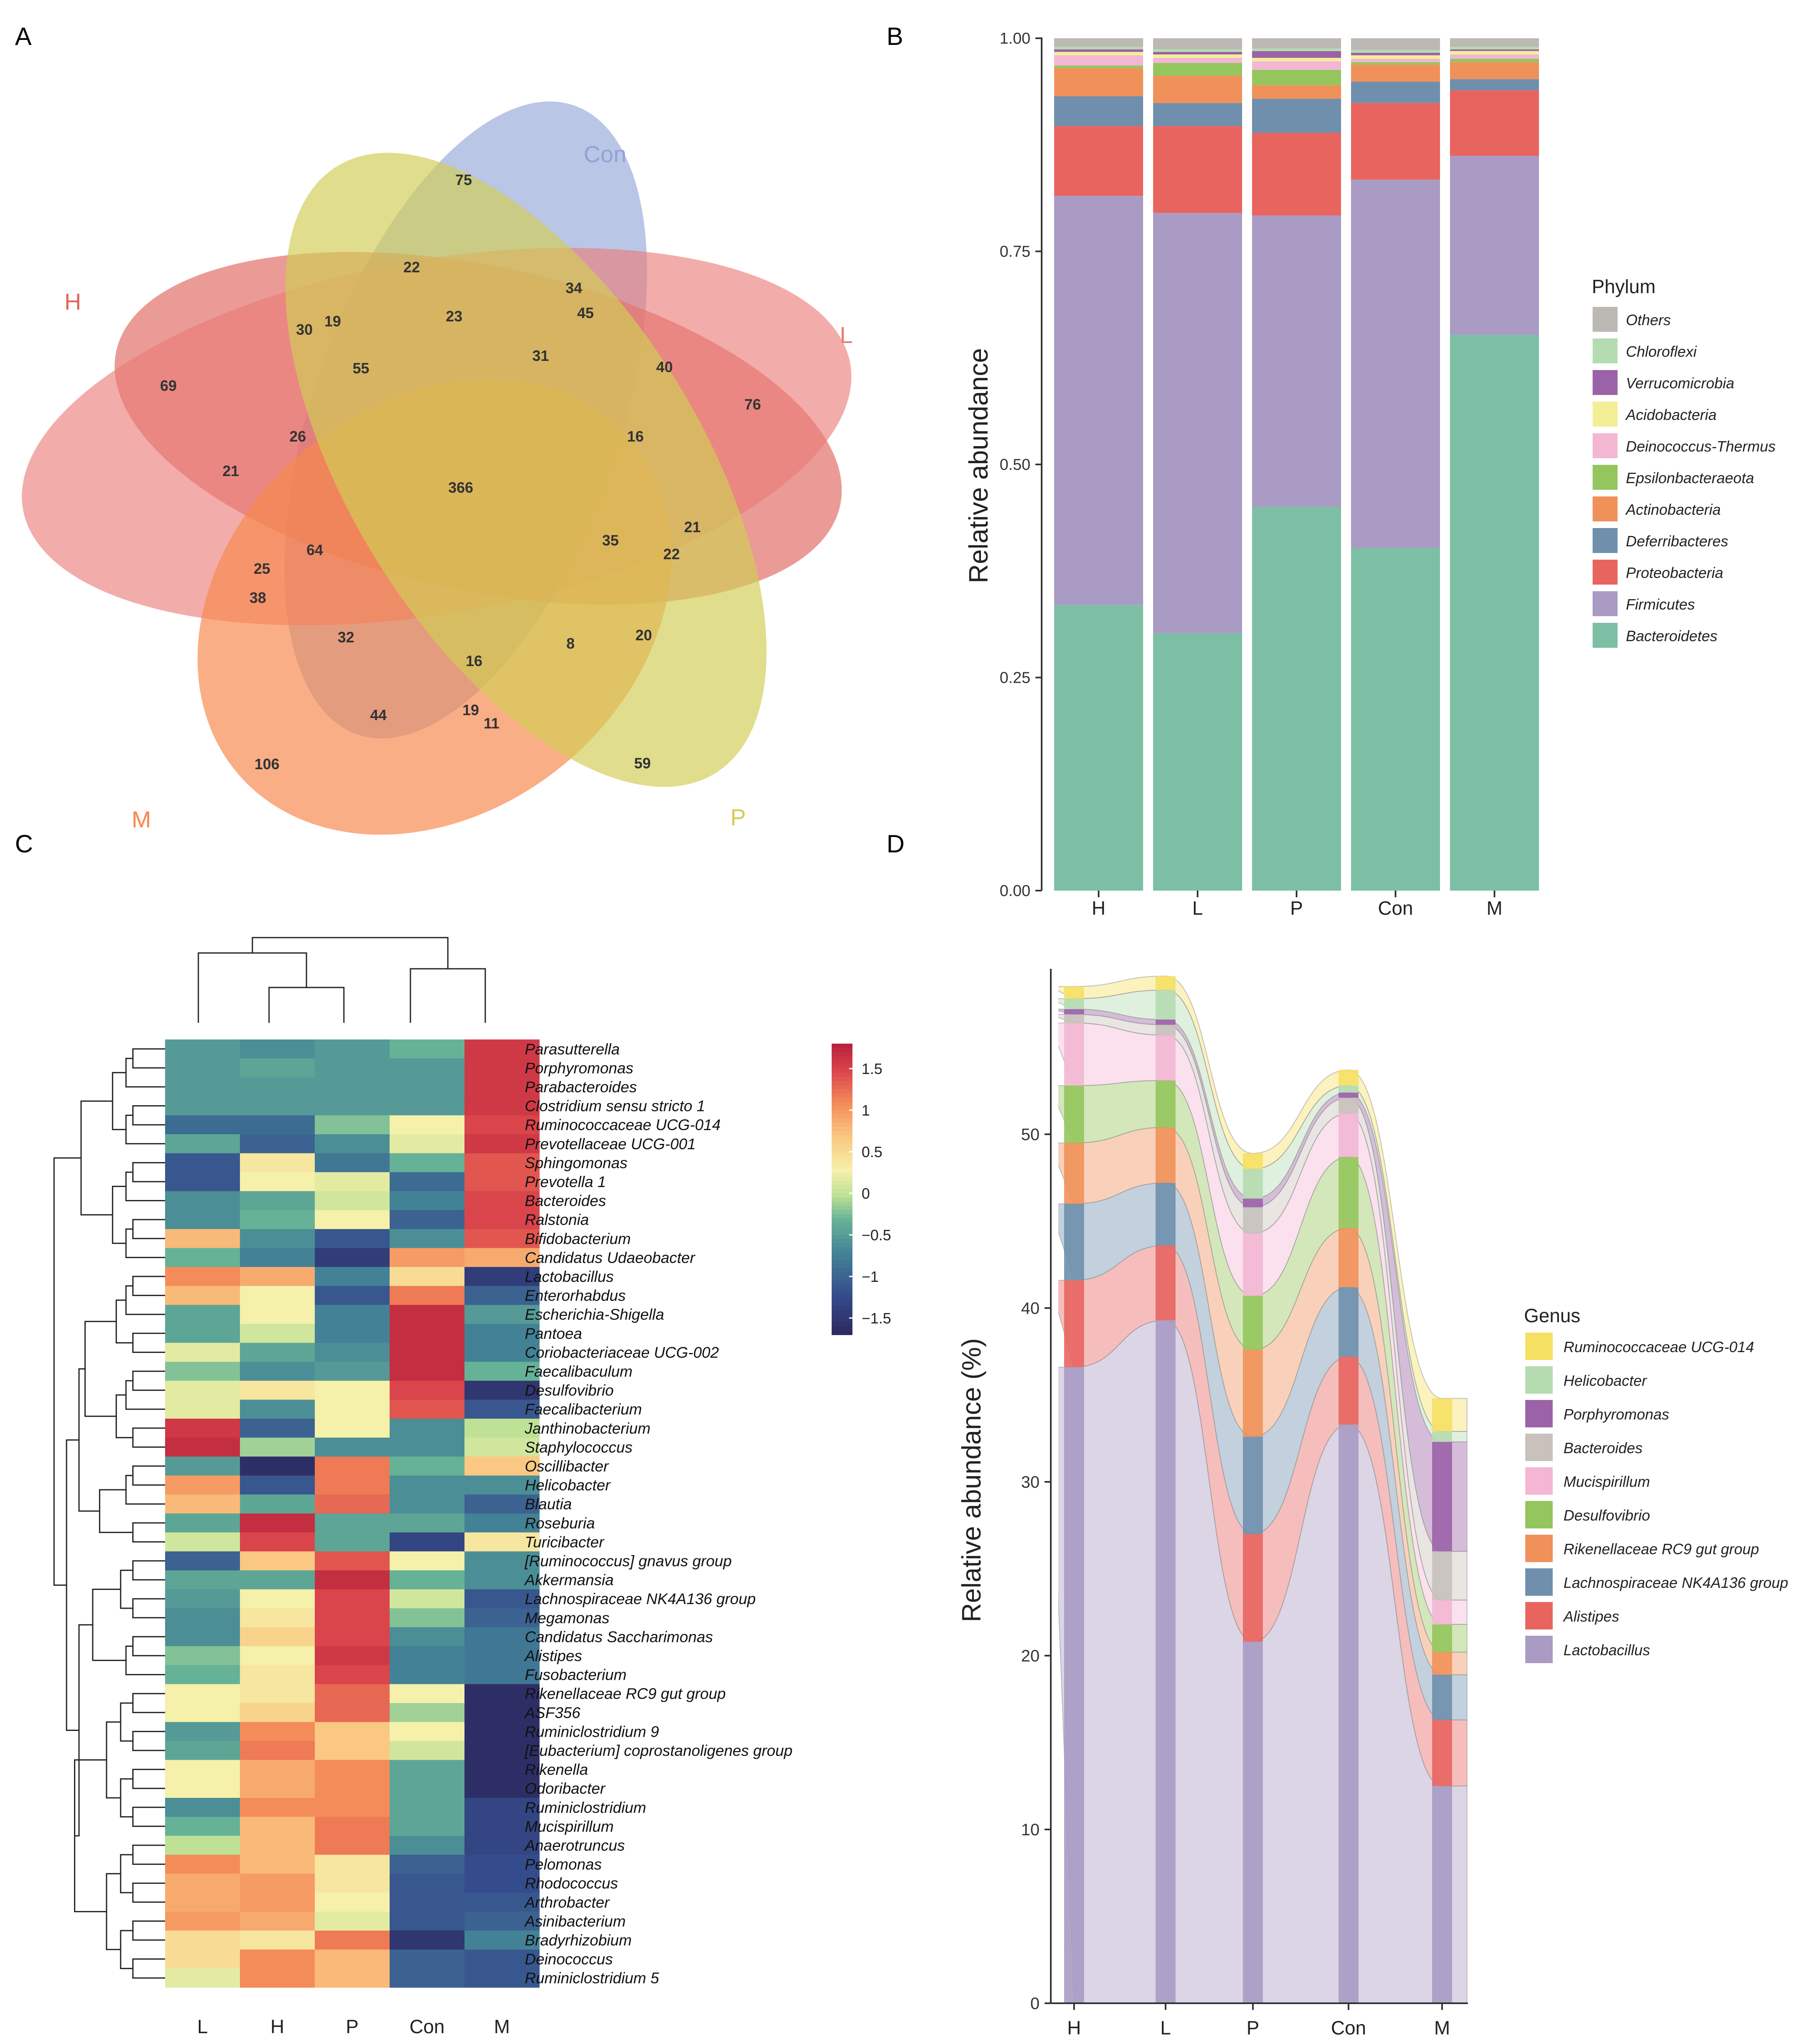 Image resolution: width=1818 pixels, height=2044 pixels. I want to click on heatmap-cell-ruminococcaceae-ucg-014-p, so click(352, 1125).